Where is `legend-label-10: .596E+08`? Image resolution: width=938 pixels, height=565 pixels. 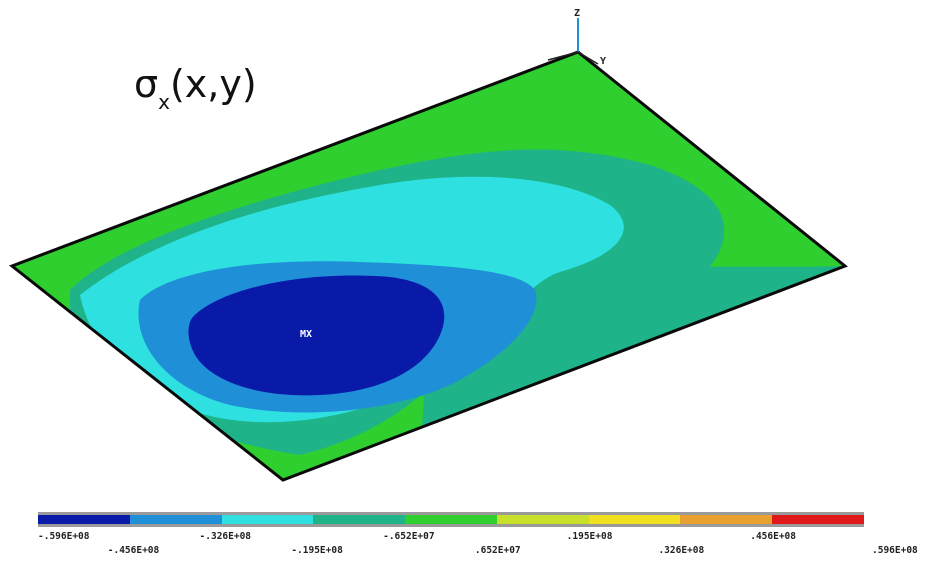
legend-label-10: .596E+08 is located at coordinates (895, 550).